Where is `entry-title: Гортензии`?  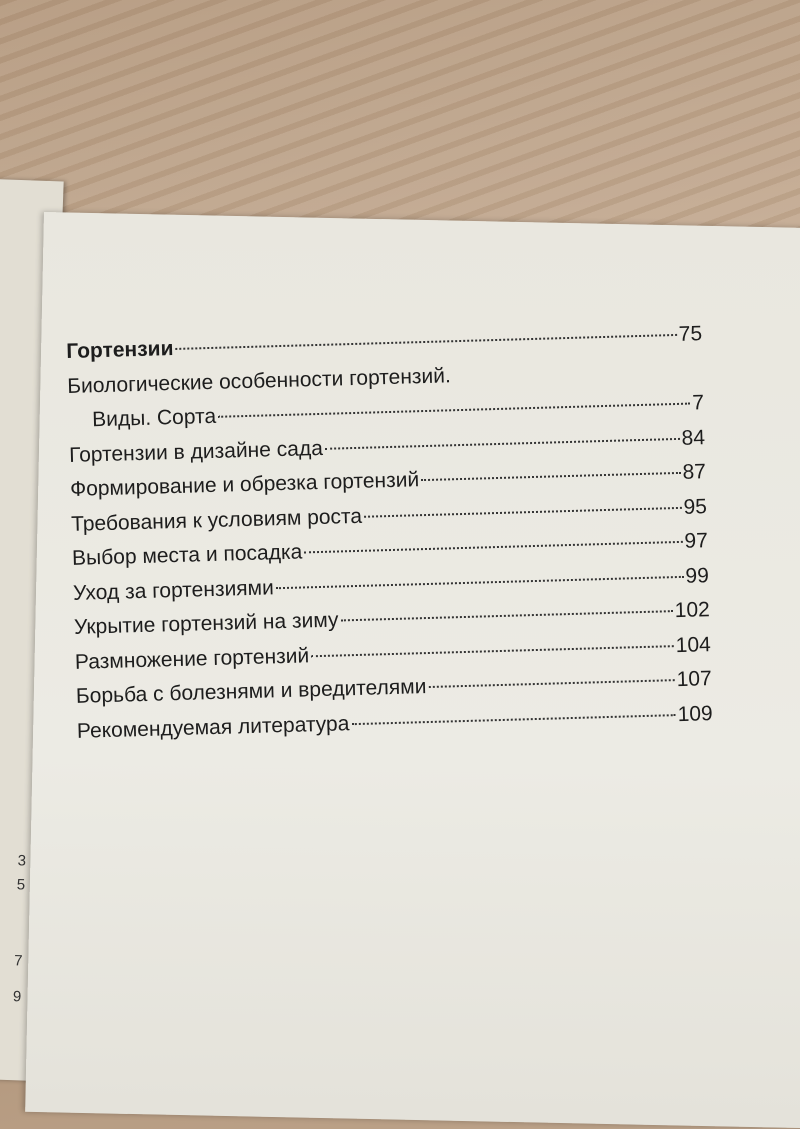
entry-title: Гортензии is located at coordinates (120, 350).